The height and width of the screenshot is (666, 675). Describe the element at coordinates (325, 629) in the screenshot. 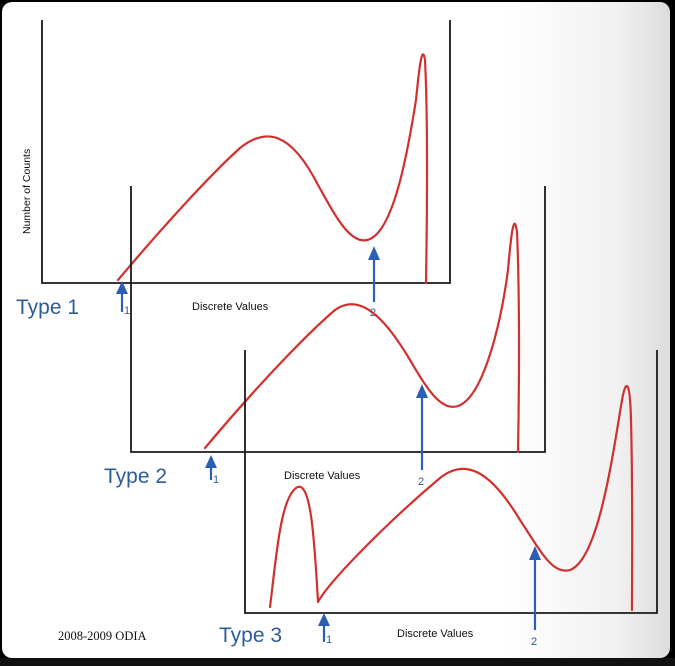

I see `panel-3-marker-1: 1` at that location.